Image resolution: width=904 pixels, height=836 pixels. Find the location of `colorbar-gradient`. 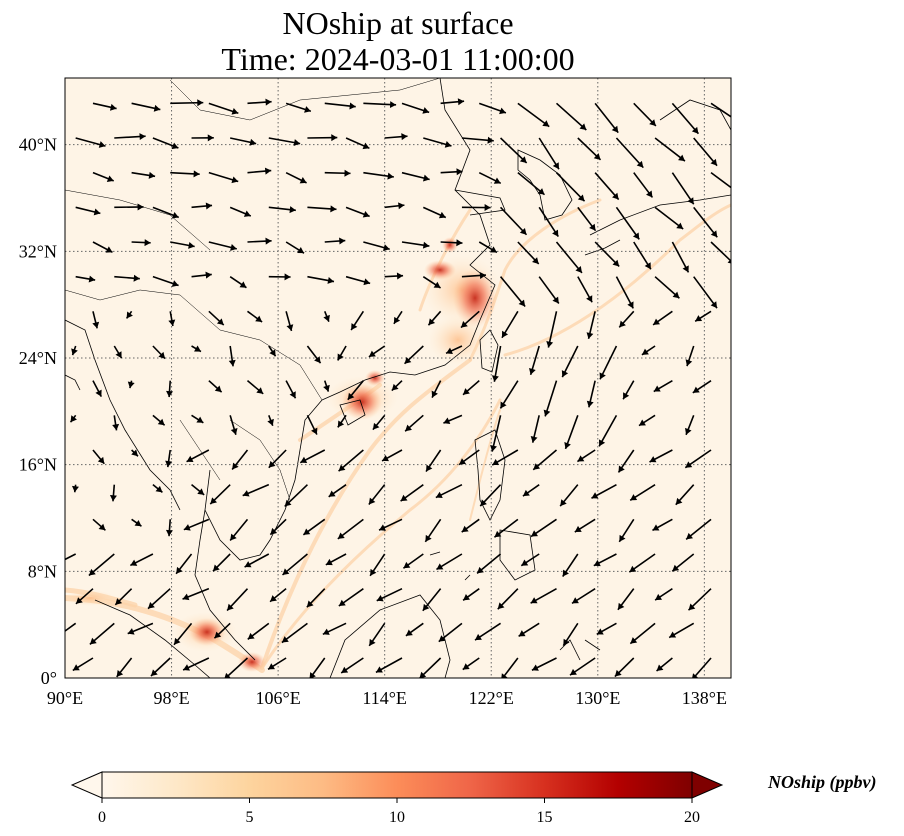

colorbar-gradient is located at coordinates (397, 785).